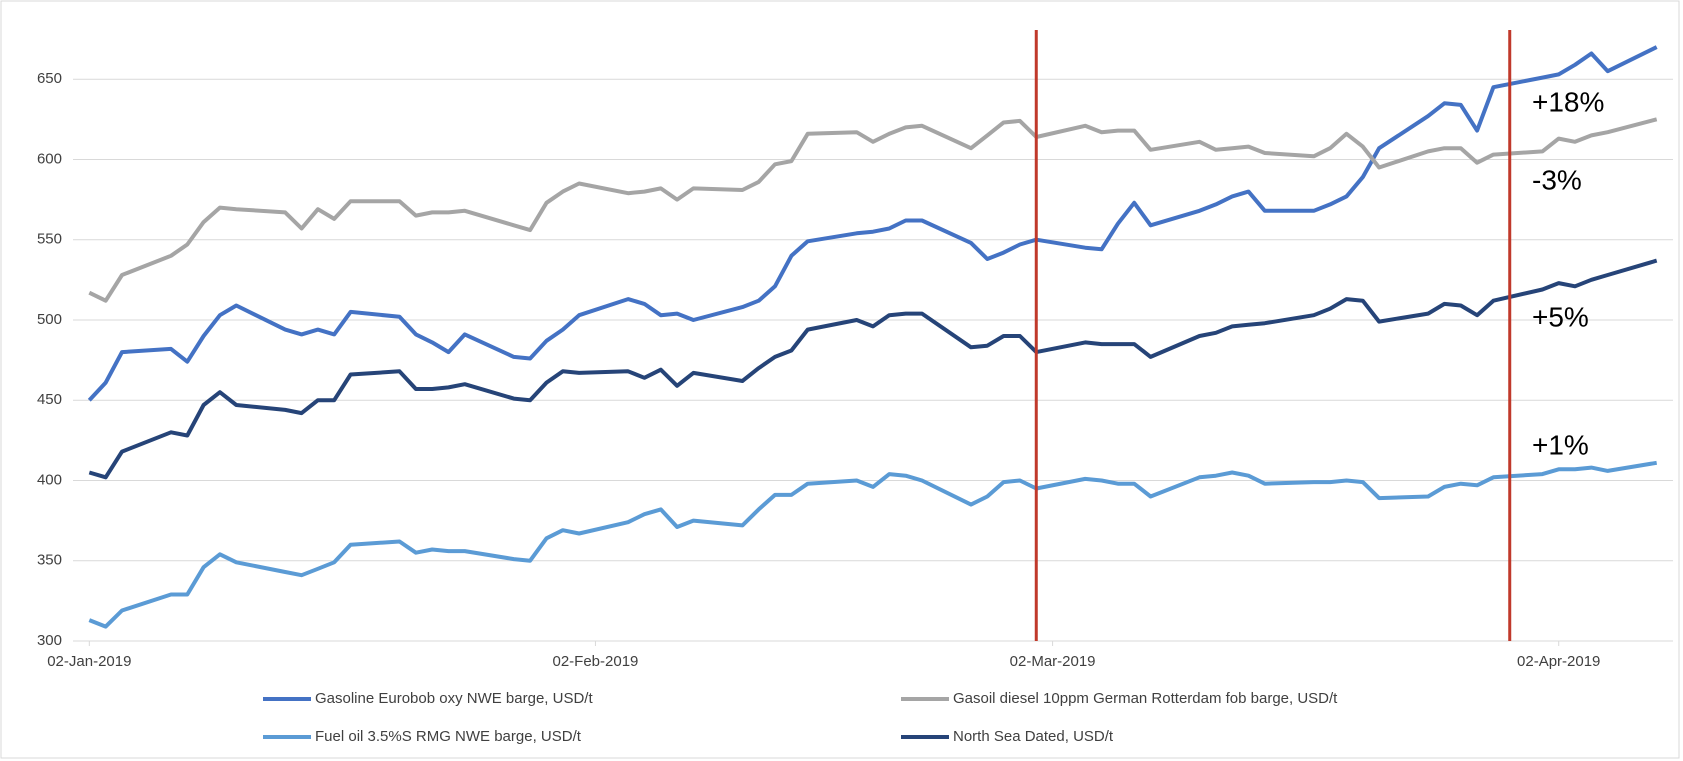 The height and width of the screenshot is (761, 1683). What do you see at coordinates (89, 661) in the screenshot?
I see `x-tick-label: 02-Jan-2019` at bounding box center [89, 661].